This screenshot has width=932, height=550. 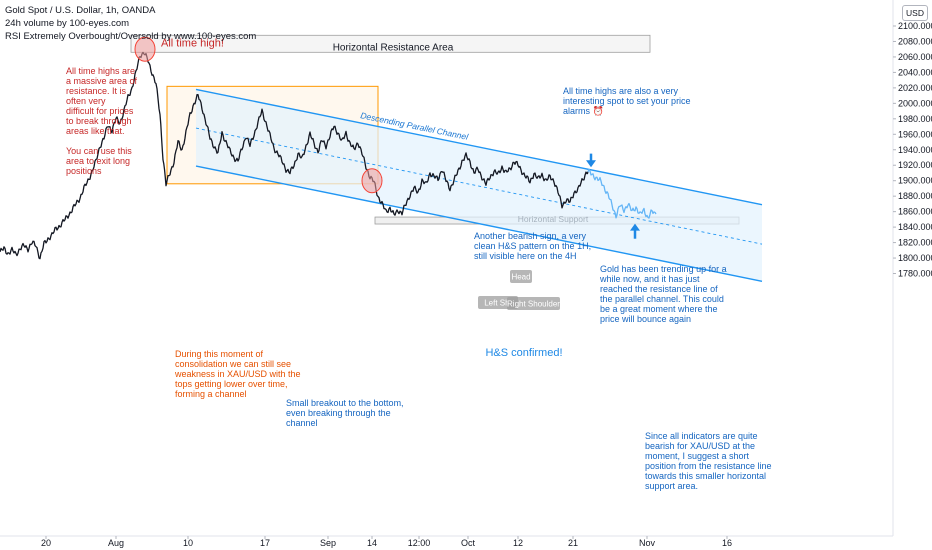 What do you see at coordinates (523, 353) in the screenshot?
I see `hs-confirmed-label: H&S confirmed!` at bounding box center [523, 353].